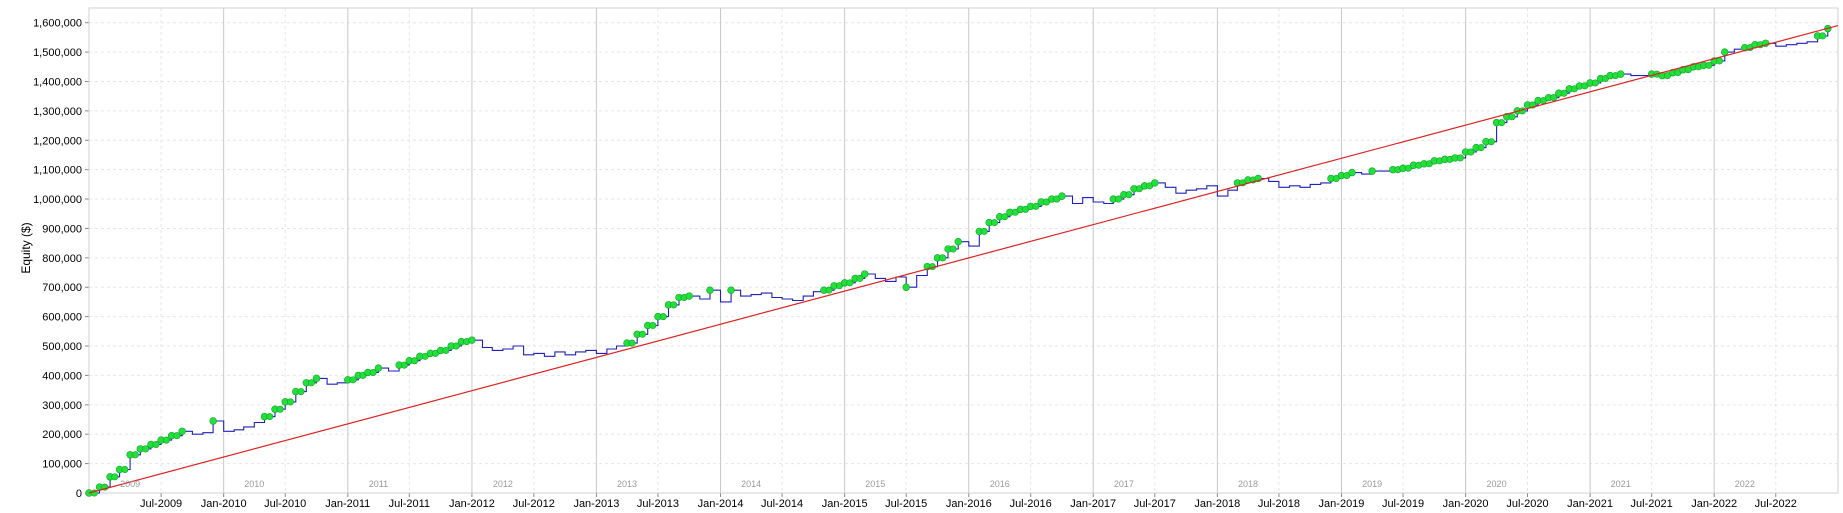 The height and width of the screenshot is (513, 1843). I want to click on y-tick-label: 300,000, so click(62, 406).